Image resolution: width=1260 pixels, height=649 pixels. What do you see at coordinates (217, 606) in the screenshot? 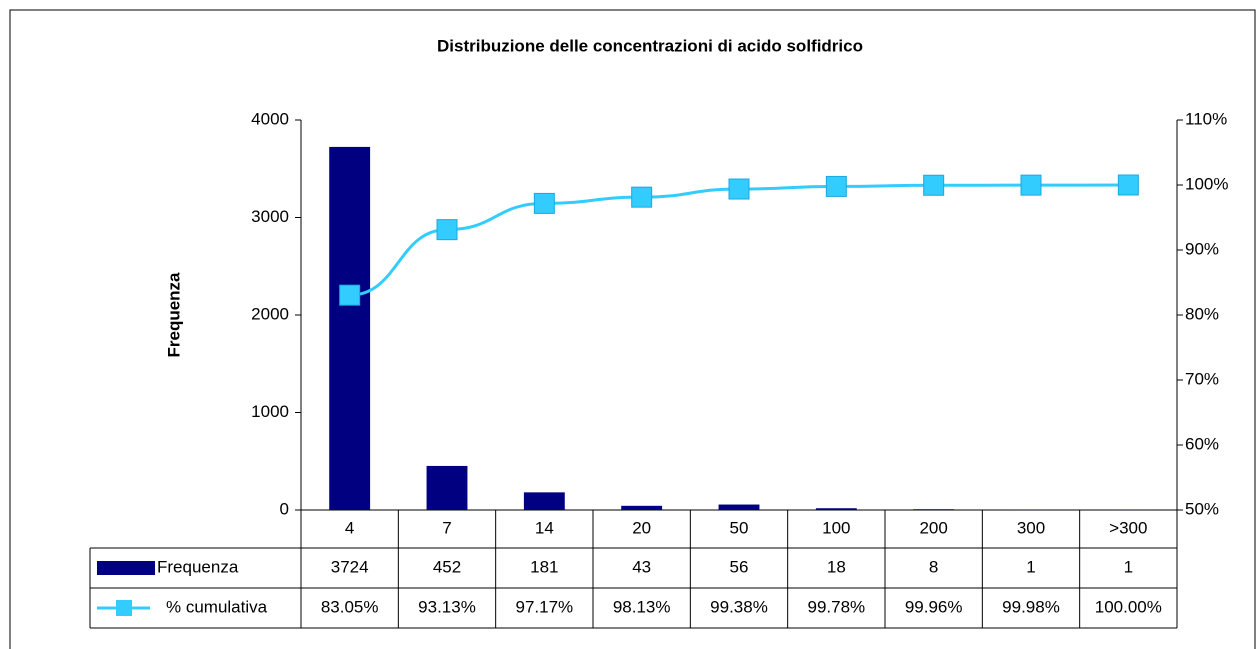
I see `legend-label: % cumulativa` at bounding box center [217, 606].